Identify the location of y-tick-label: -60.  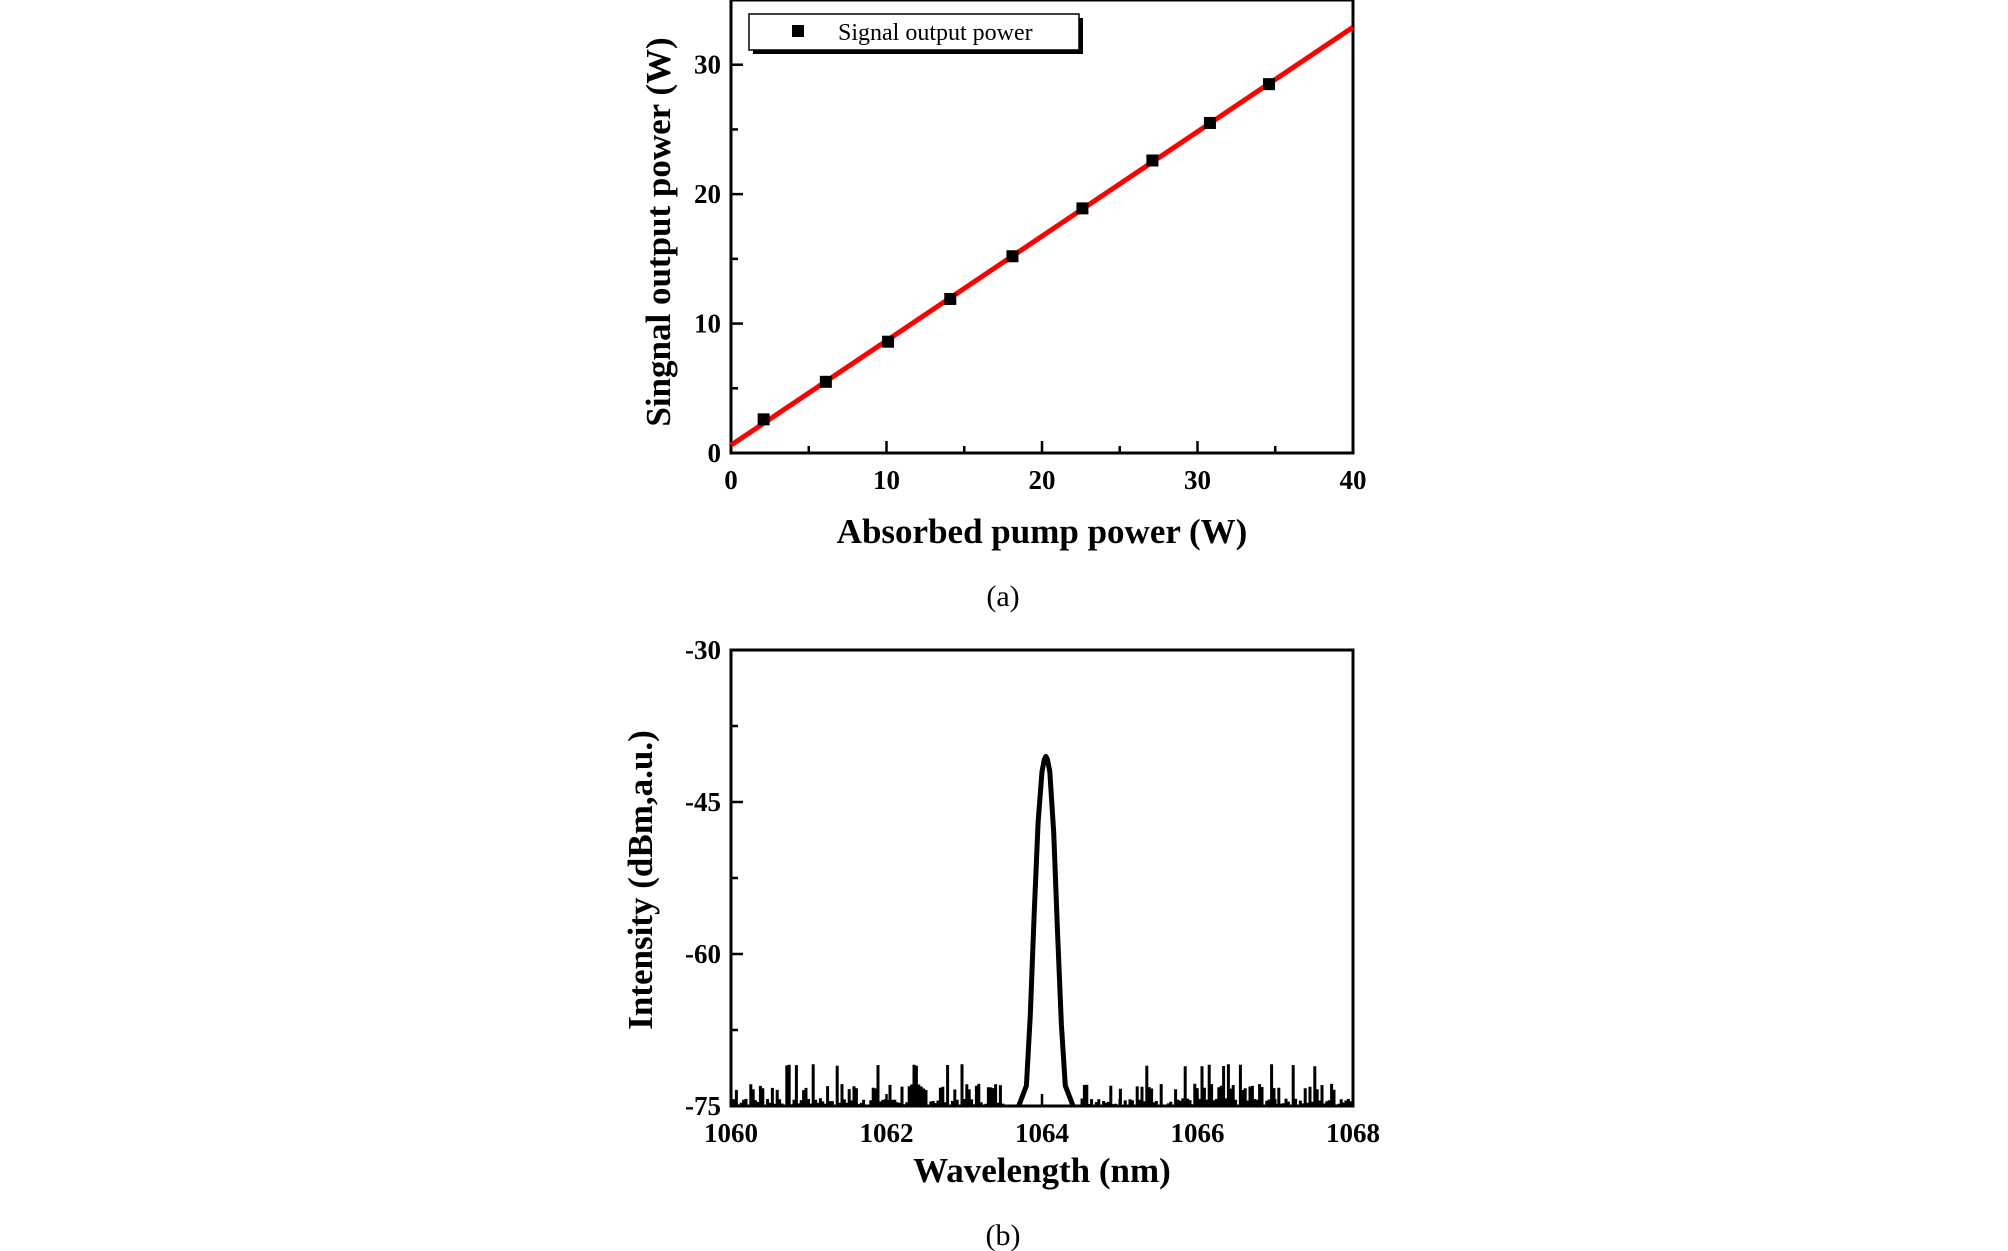
(703, 954).